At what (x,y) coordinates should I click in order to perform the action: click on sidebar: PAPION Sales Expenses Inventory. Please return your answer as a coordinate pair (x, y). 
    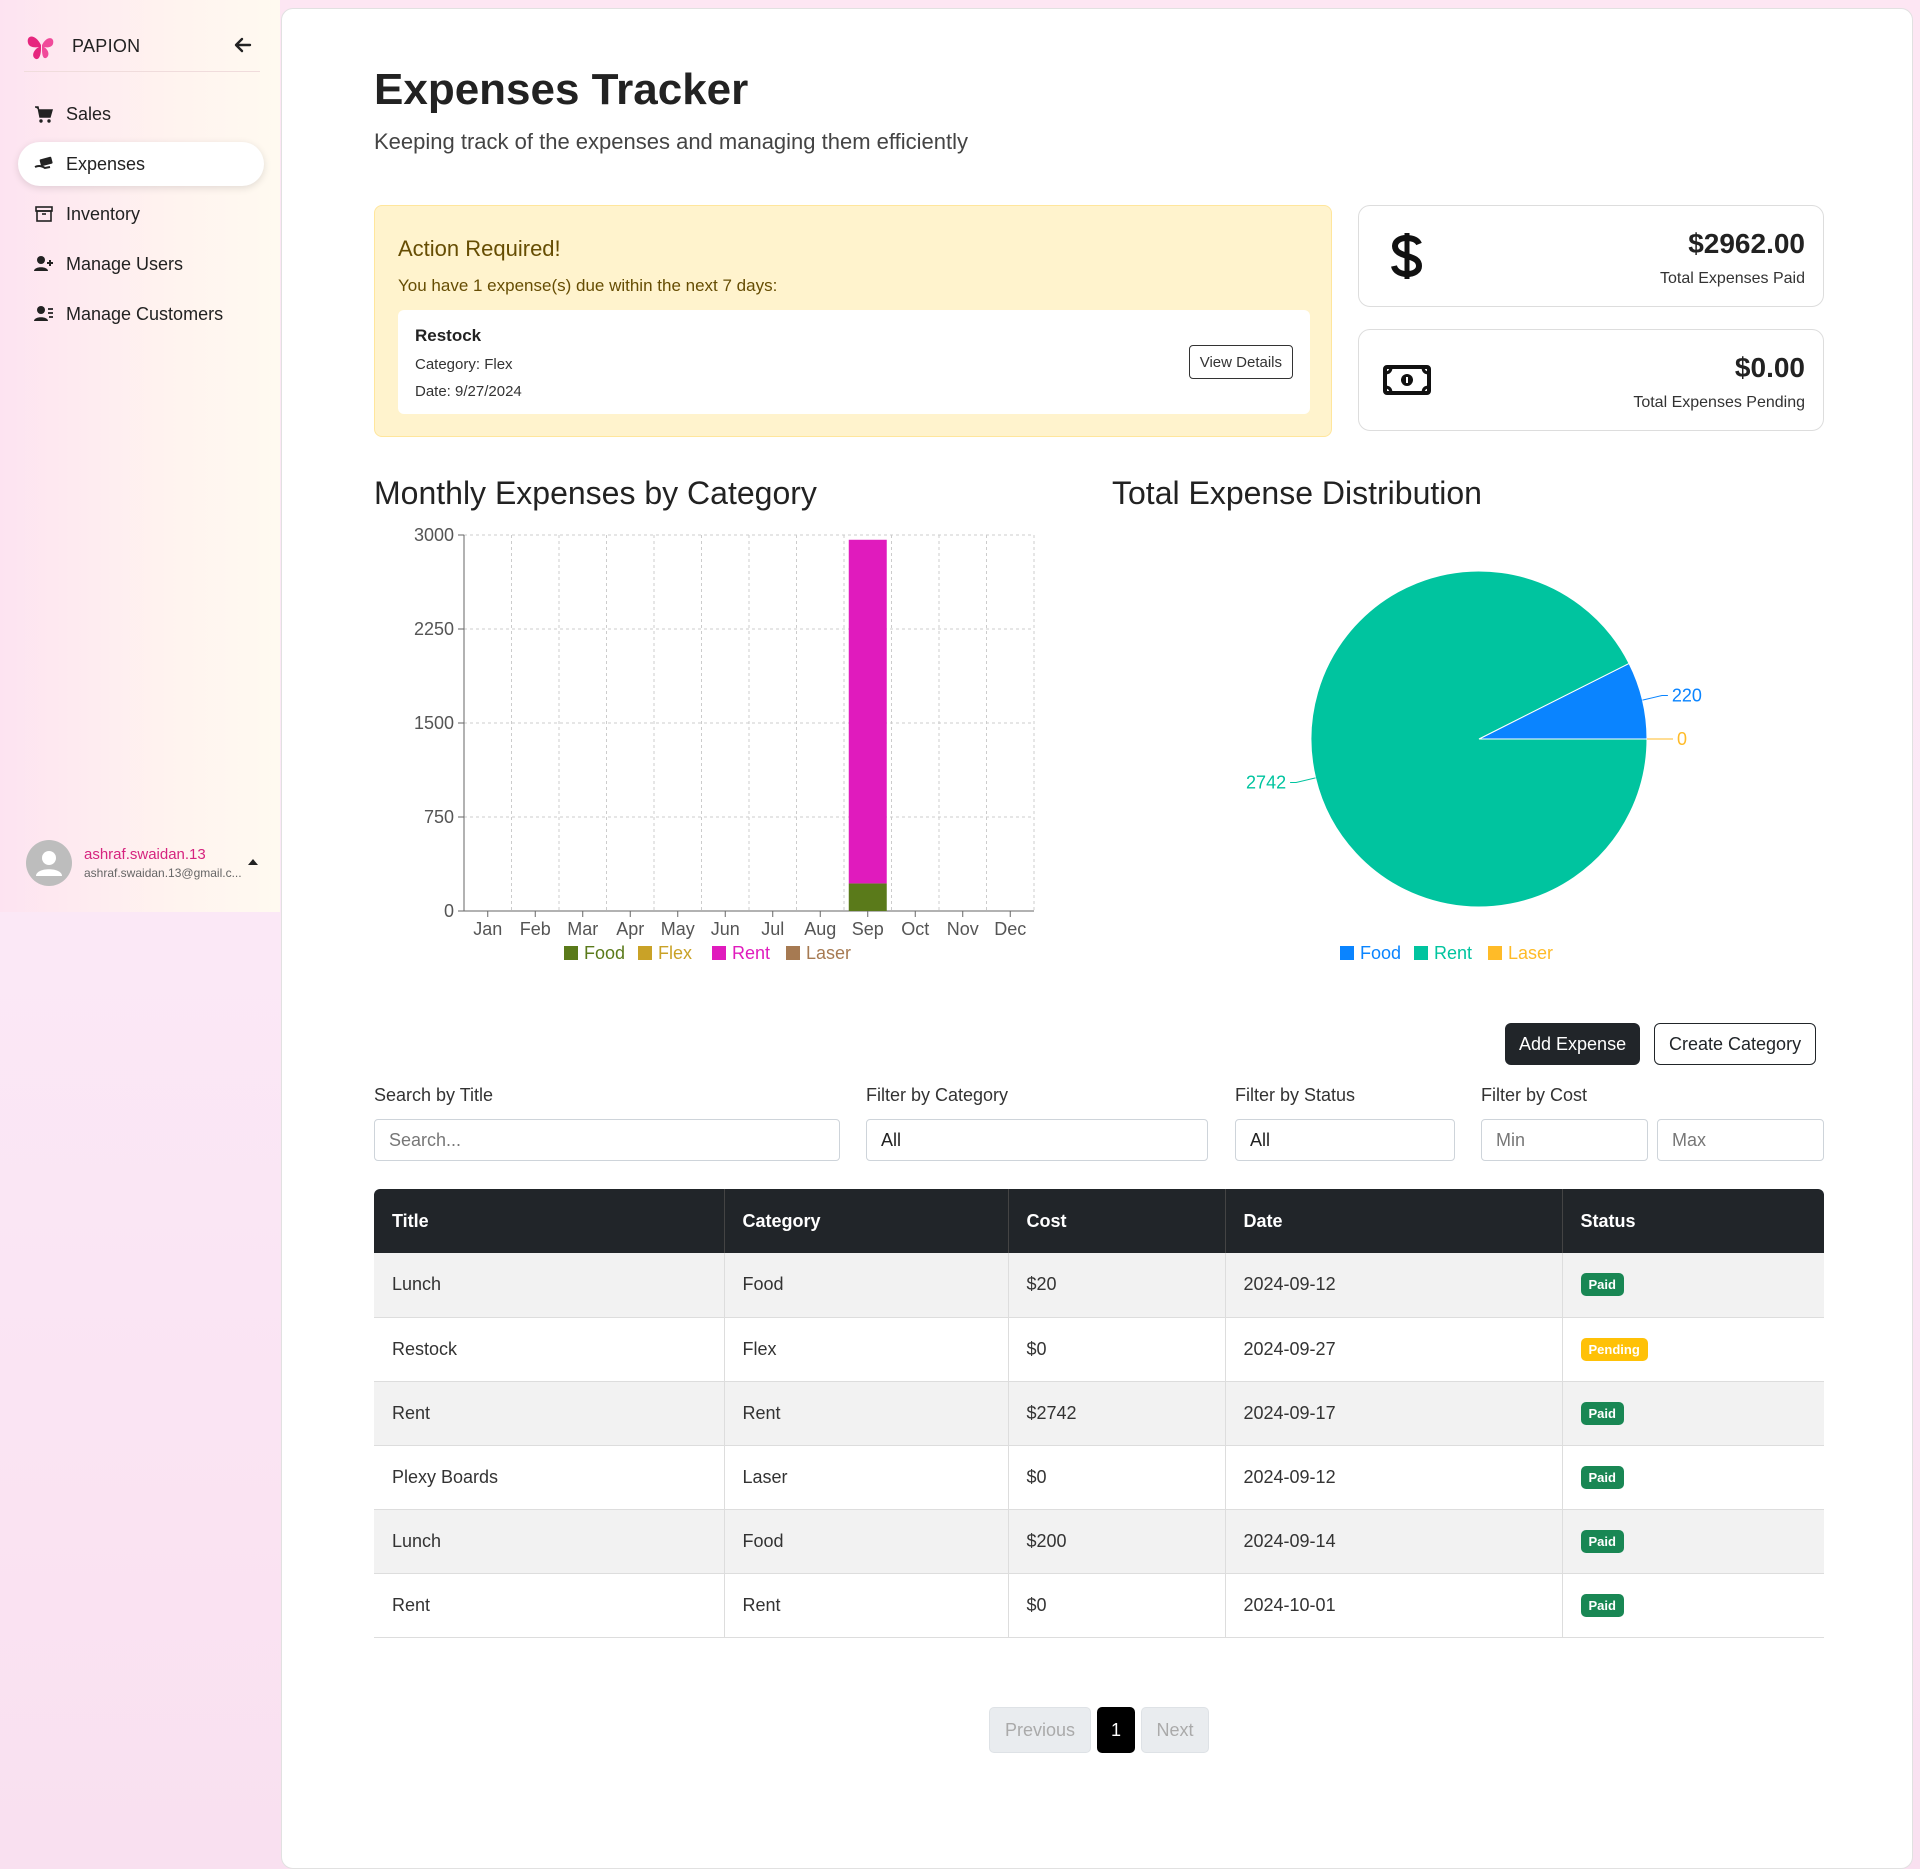
    Looking at the image, I should click on (140, 456).